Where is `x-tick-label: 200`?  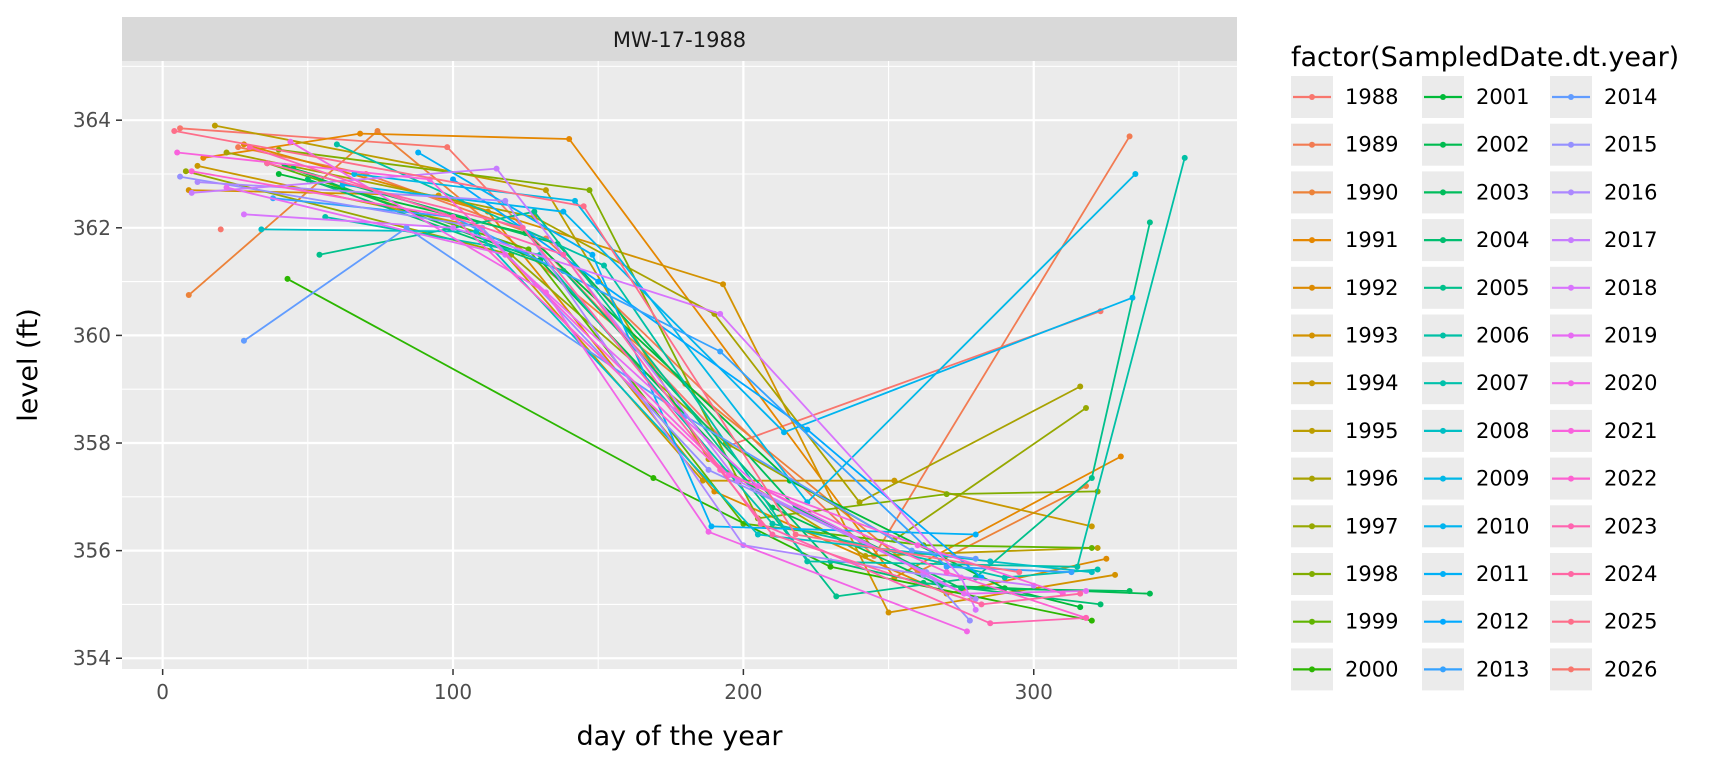
x-tick-label: 200 is located at coordinates (743, 692).